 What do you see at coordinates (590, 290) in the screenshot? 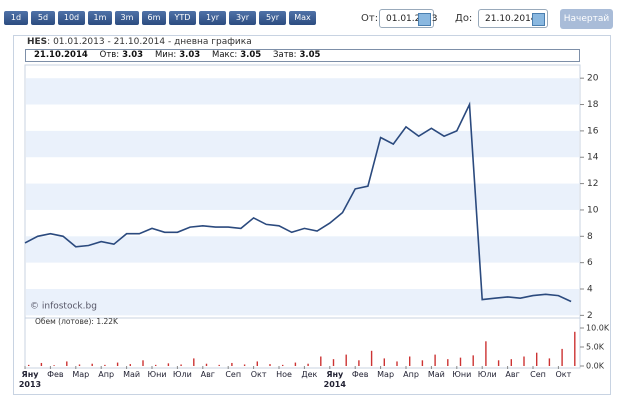
I see `y-tick-label: 4` at bounding box center [590, 290].